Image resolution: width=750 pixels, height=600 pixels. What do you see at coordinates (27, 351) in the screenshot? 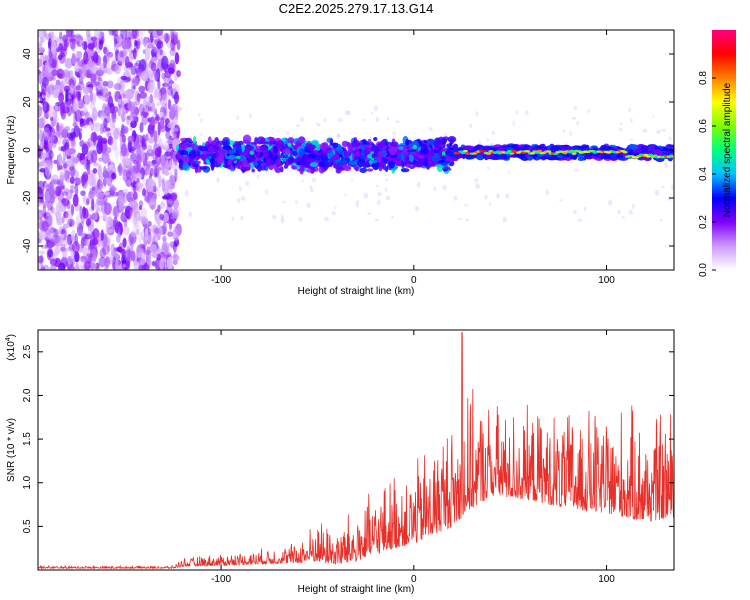
I see `y-tick-label: 2.5` at bounding box center [27, 351].